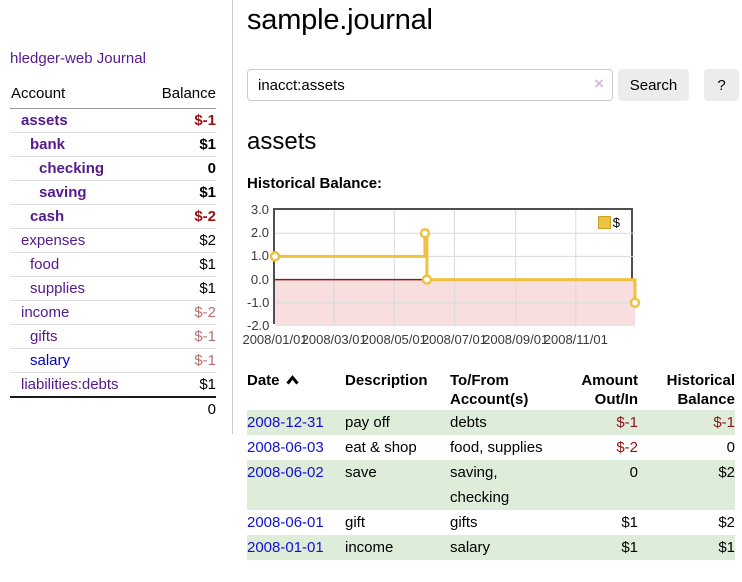  I want to click on account-name-cell: liabilities:debts, so click(74, 384).